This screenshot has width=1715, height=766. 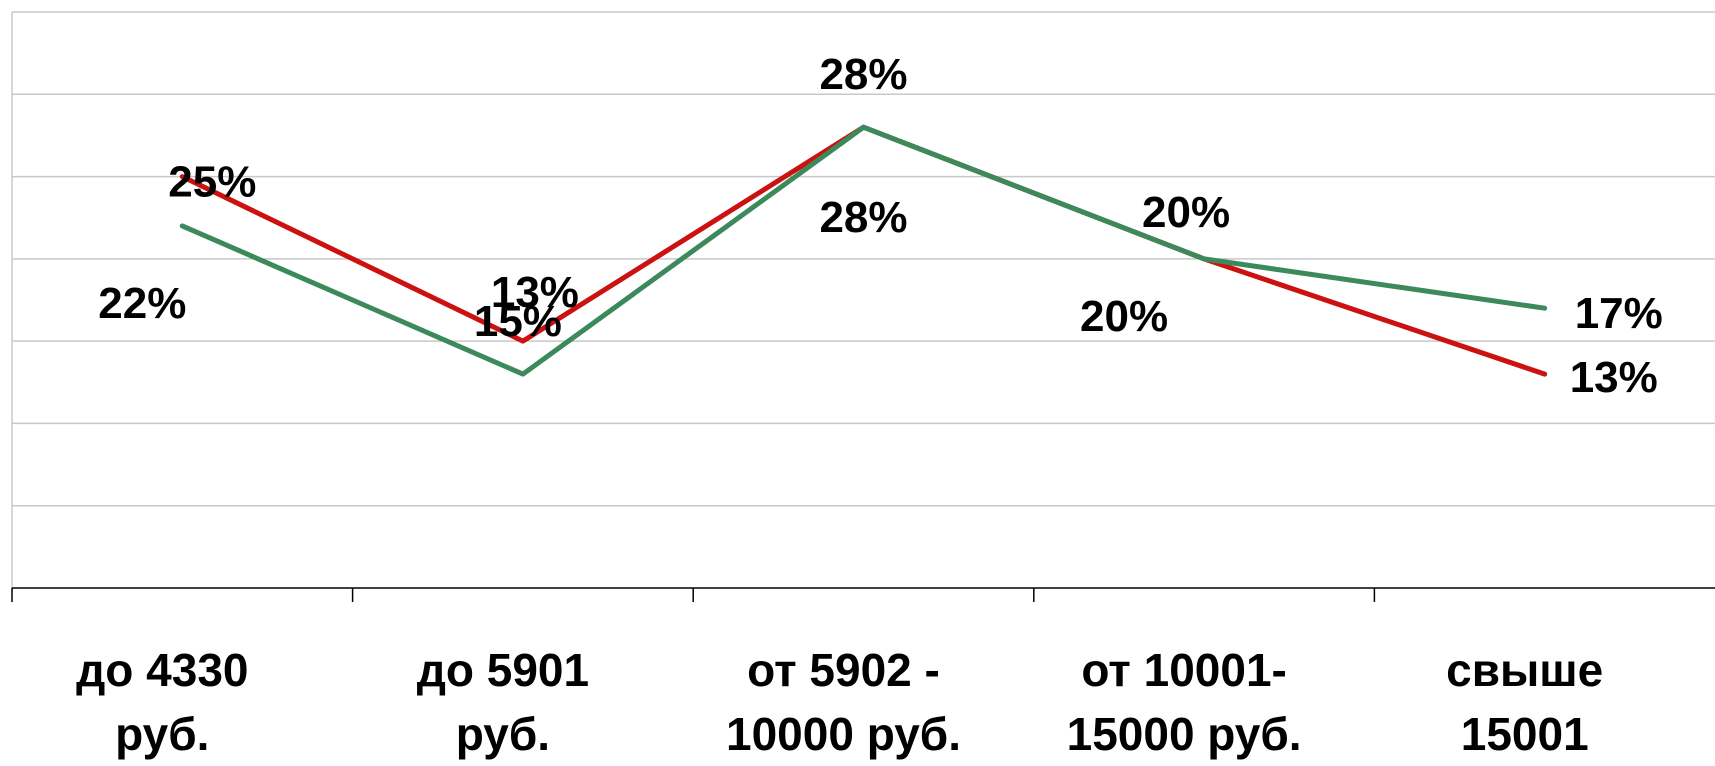 I want to click on x-tick-label-2-line-1: до 5901, so click(x=503, y=670).